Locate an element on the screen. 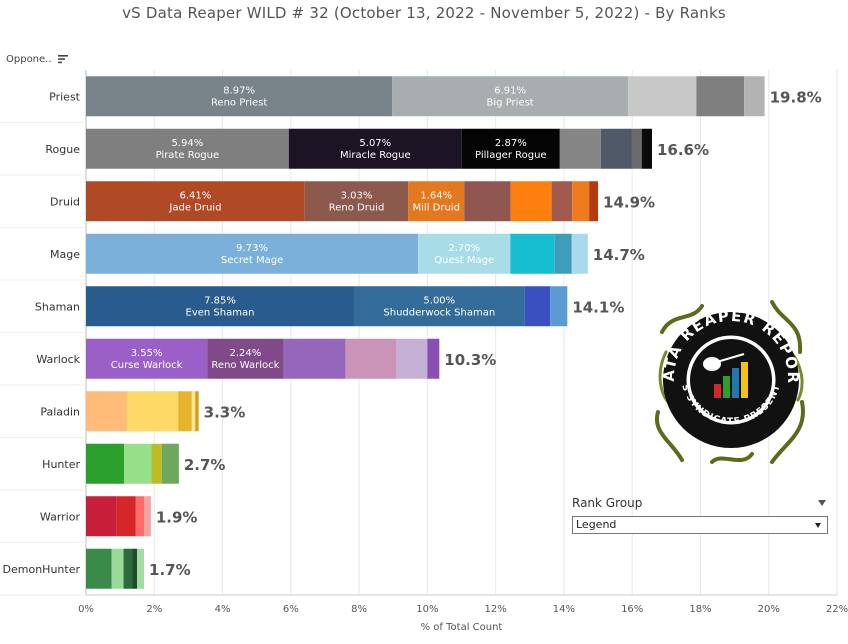 This screenshot has width=848, height=644. class-label: Shaman is located at coordinates (57, 306).